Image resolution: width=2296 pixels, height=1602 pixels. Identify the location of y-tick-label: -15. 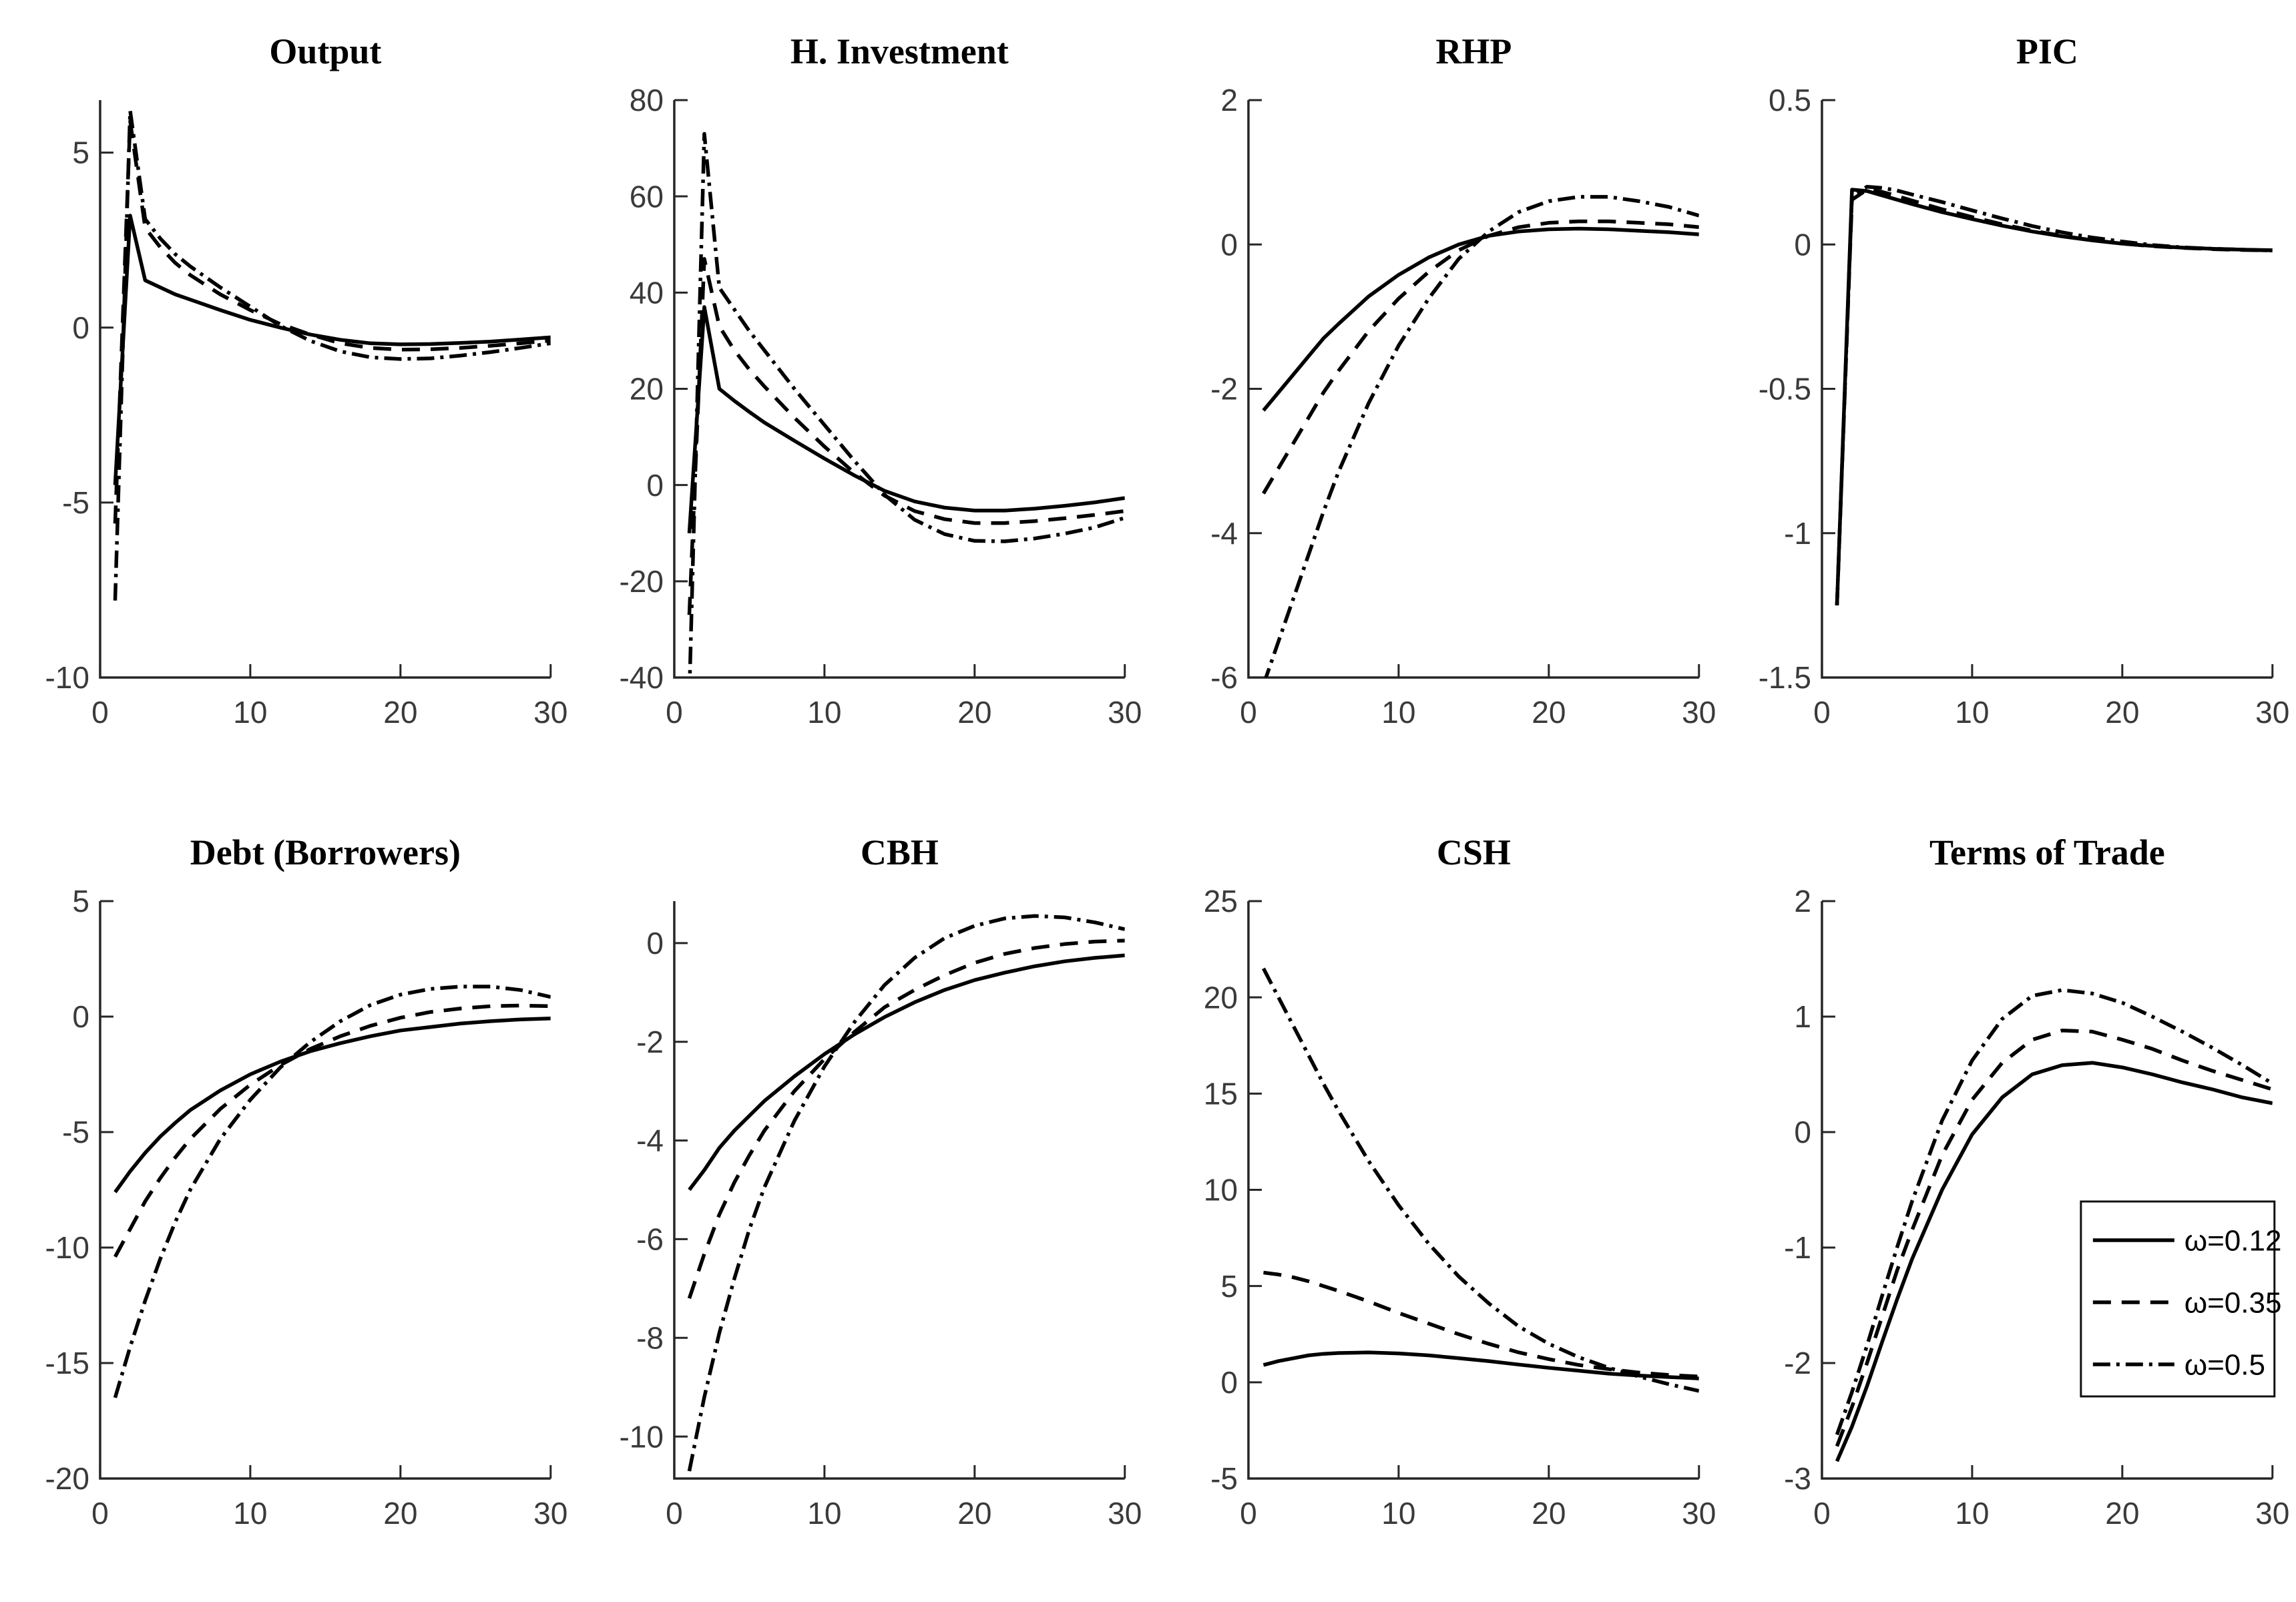
(67, 1363).